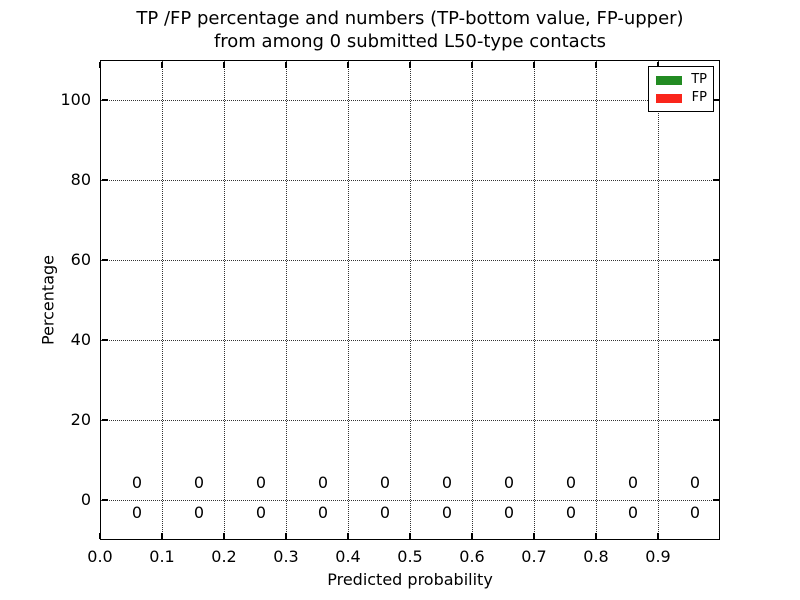  What do you see at coordinates (658, 556) in the screenshot?
I see `x-tick-label: 0.9` at bounding box center [658, 556].